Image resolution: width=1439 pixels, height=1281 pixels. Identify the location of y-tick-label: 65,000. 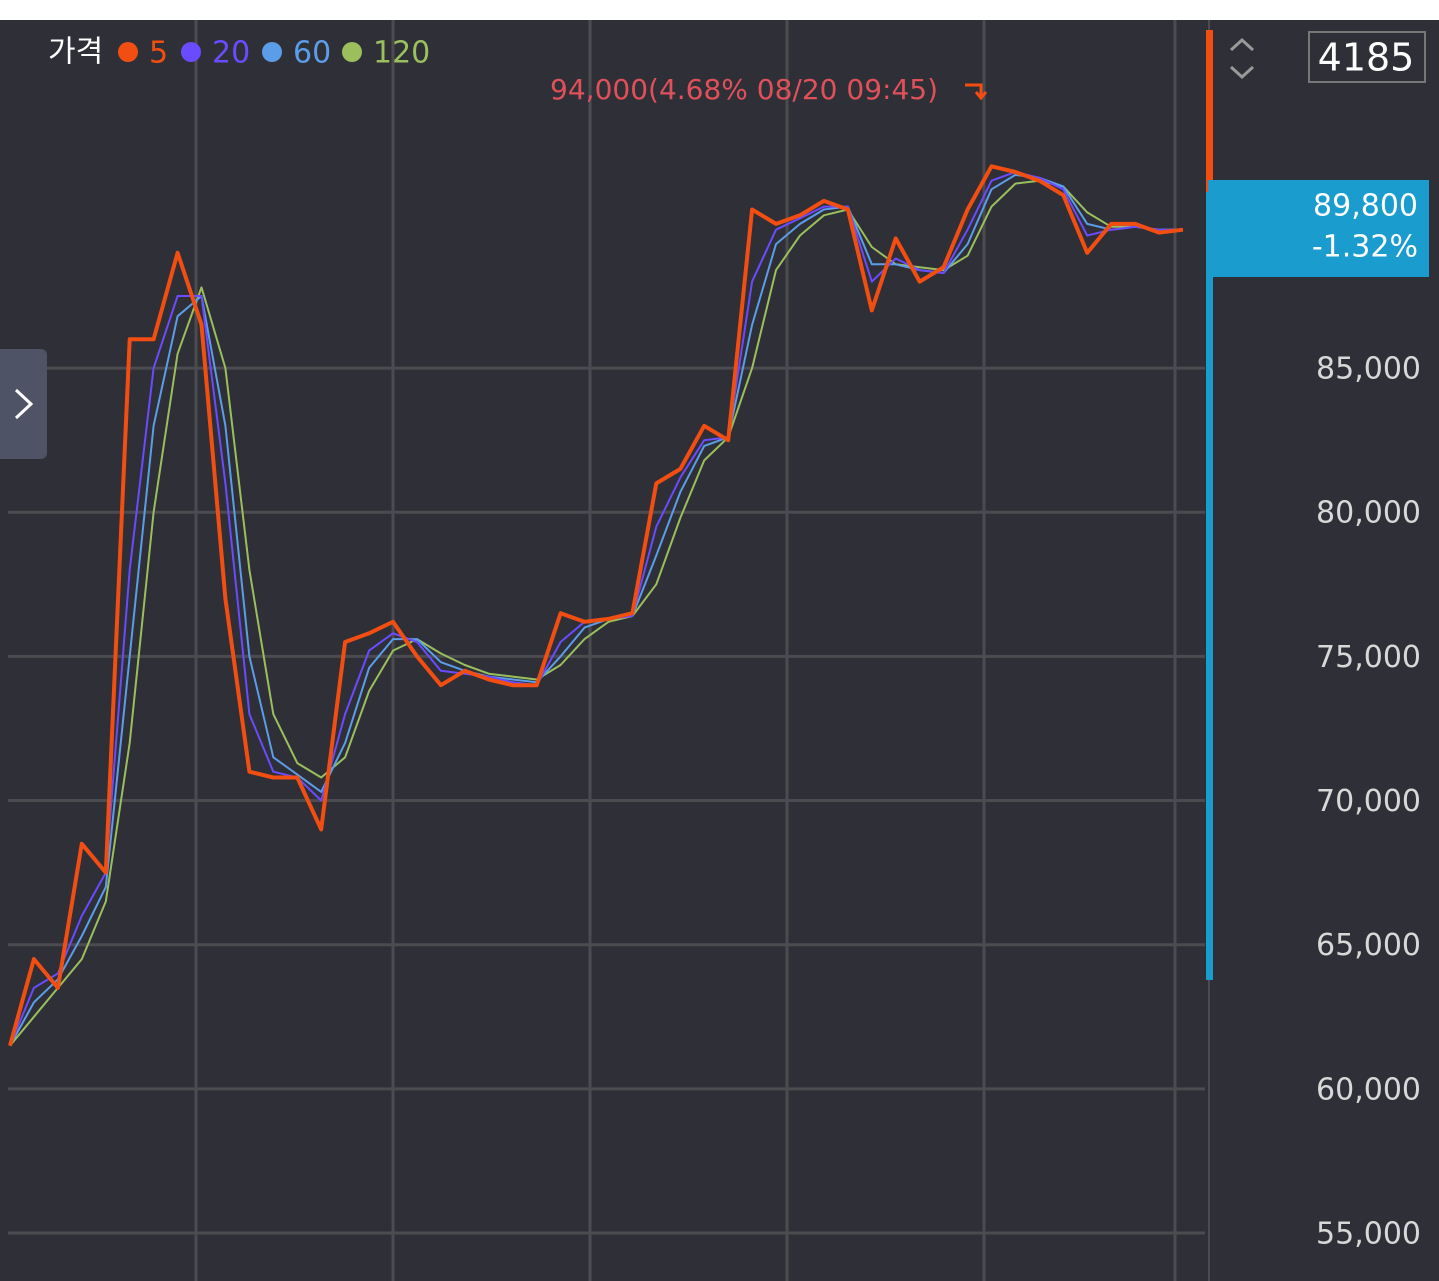
(1368, 945).